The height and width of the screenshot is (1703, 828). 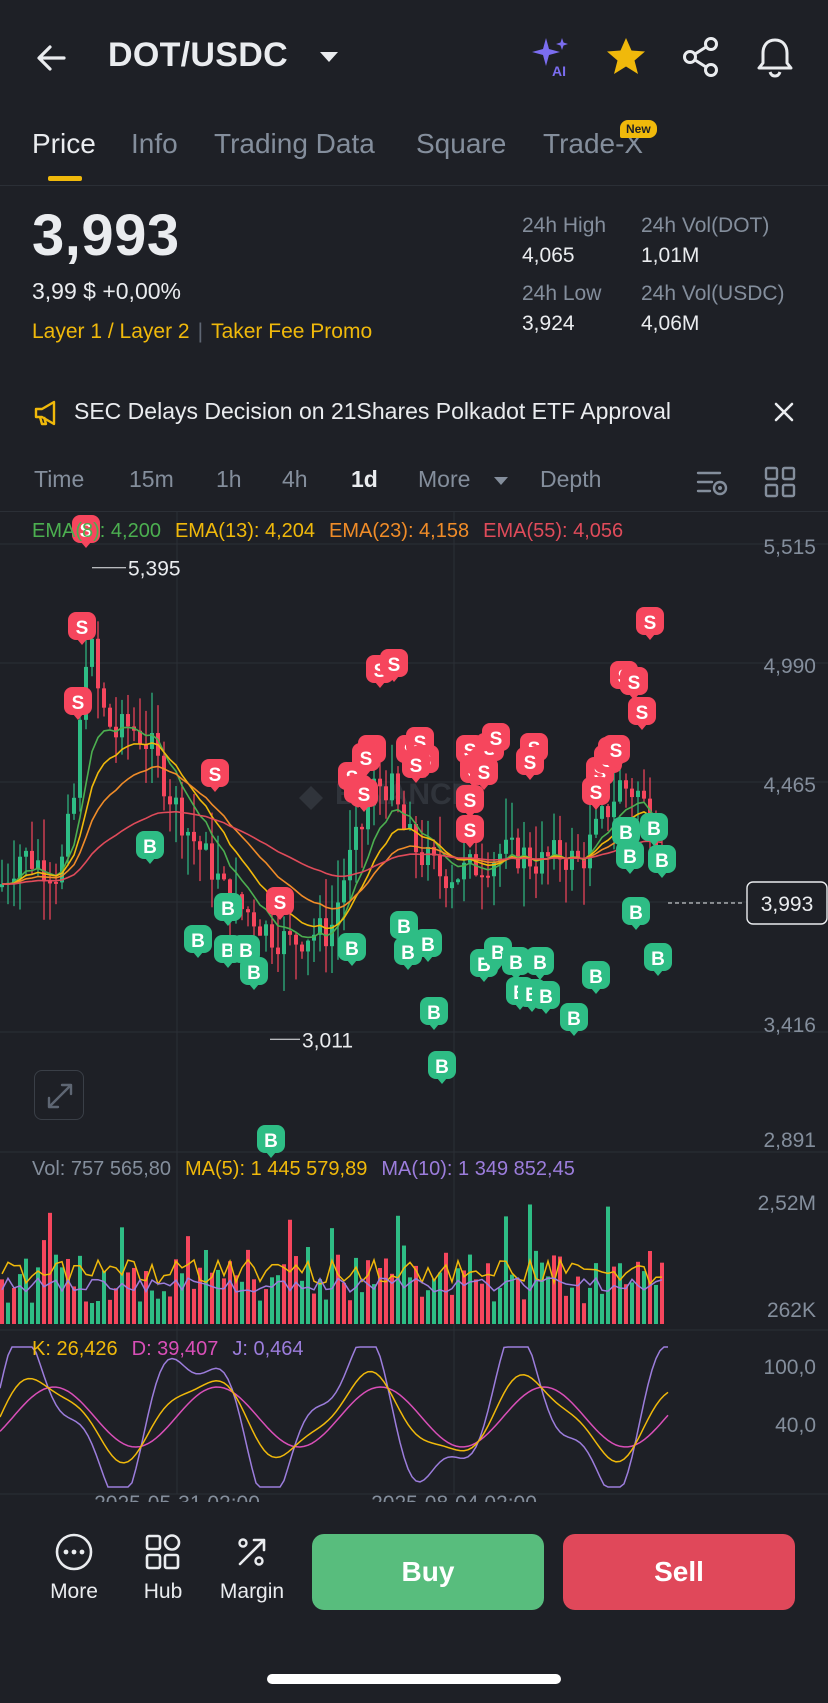 What do you see at coordinates (332, 847) in the screenshot?
I see `ema55-line` at bounding box center [332, 847].